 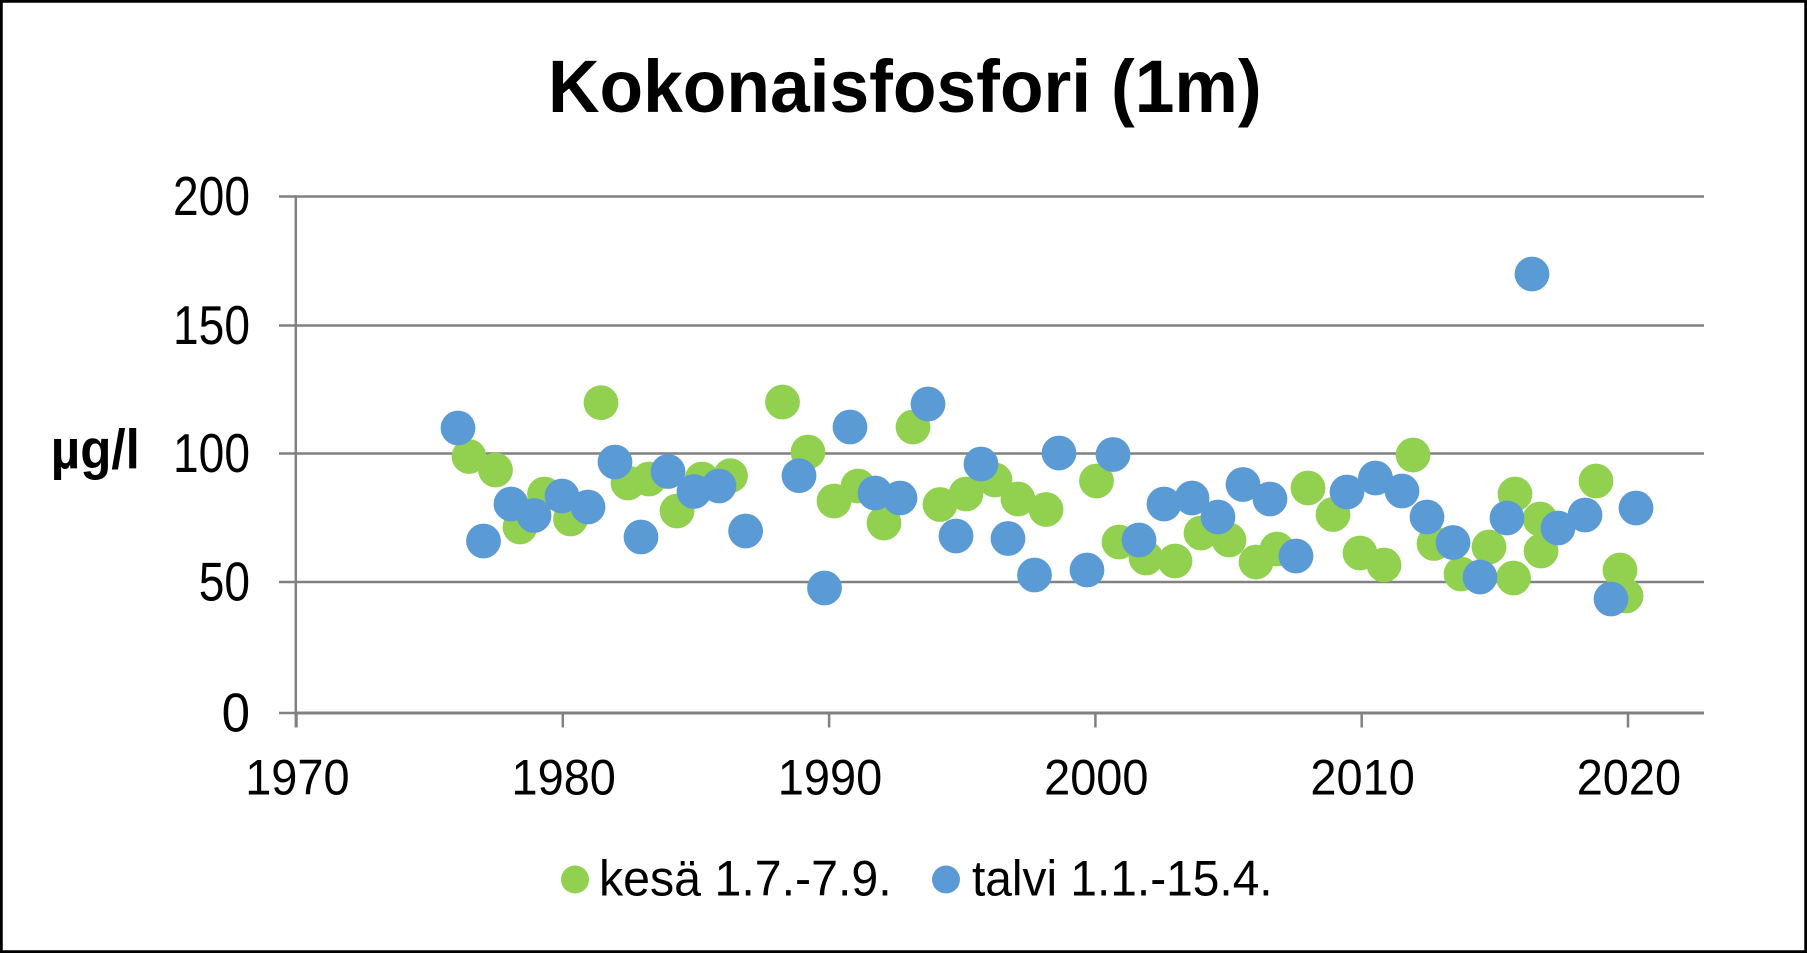 What do you see at coordinates (1629, 777) in the screenshot?
I see `svg-text: 2020` at bounding box center [1629, 777].